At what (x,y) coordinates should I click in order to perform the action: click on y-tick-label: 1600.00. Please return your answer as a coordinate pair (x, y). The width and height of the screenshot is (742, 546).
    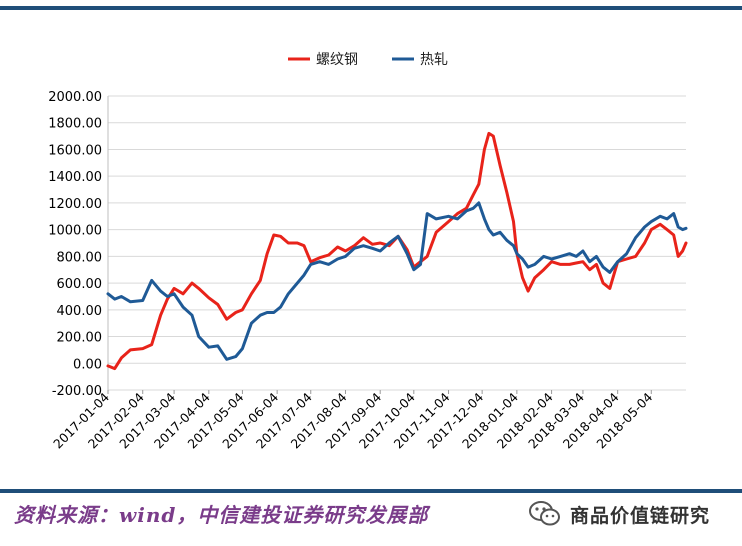
    Looking at the image, I should click on (75, 150).